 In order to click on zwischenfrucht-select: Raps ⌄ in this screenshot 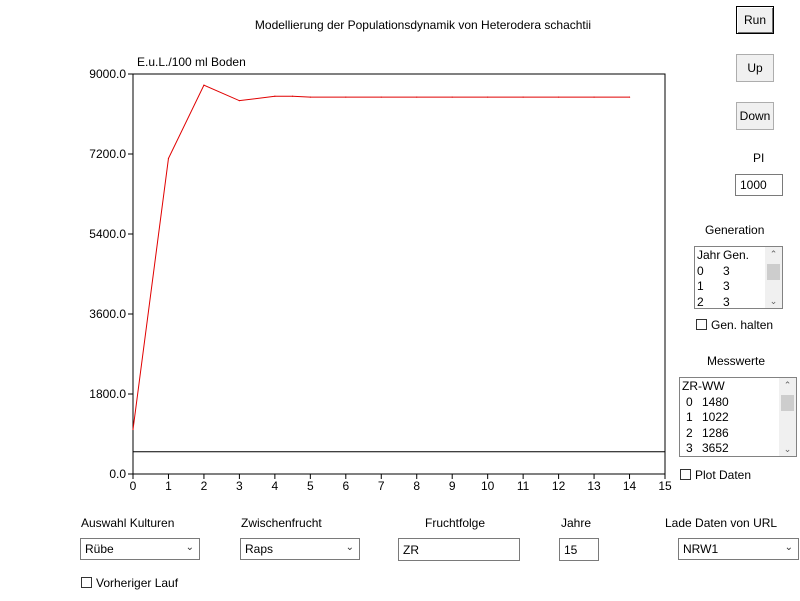, I will do `click(300, 549)`.